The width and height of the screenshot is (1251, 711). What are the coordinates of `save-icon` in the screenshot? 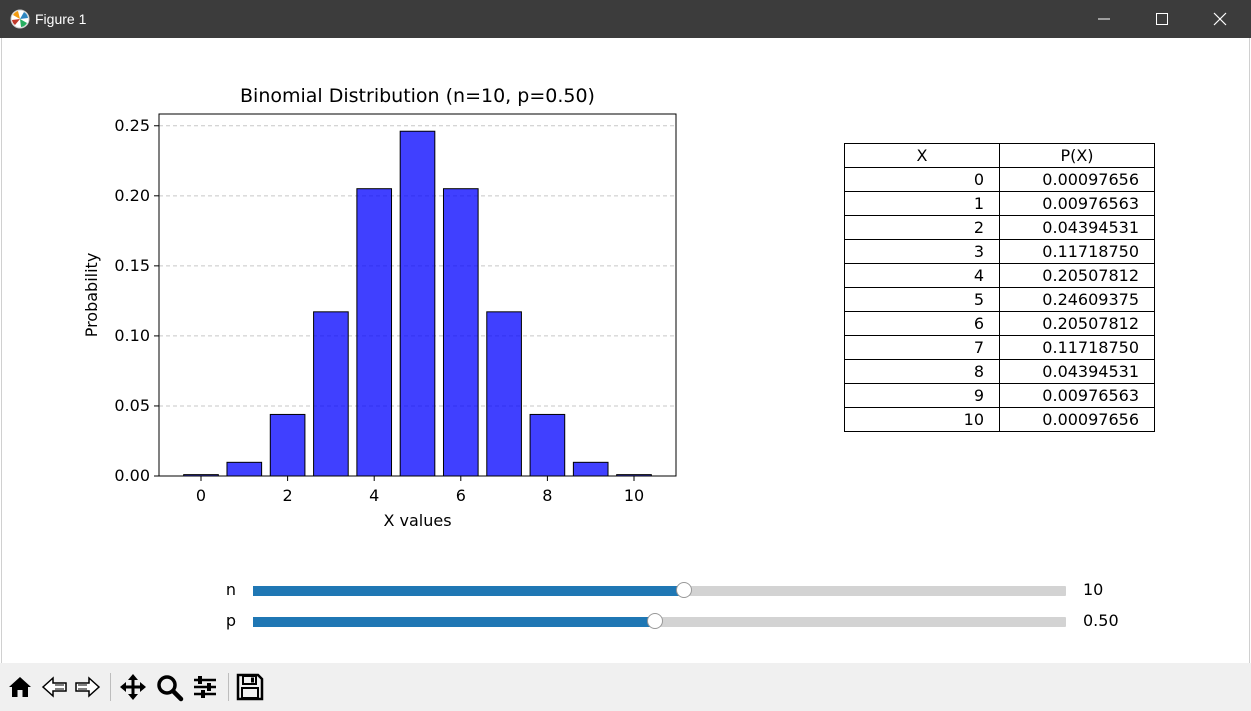 It's located at (250, 687).